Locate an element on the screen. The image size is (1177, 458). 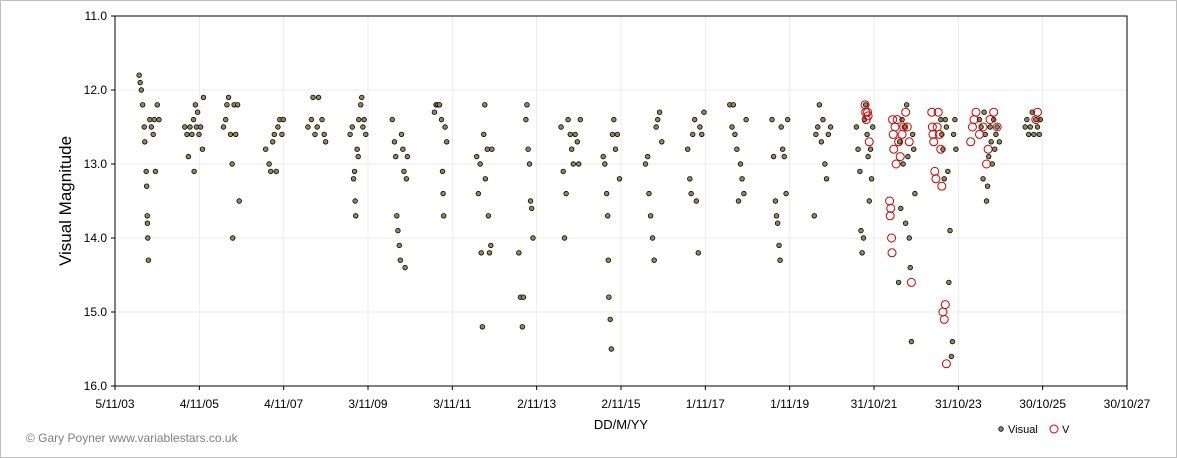
y-tick-label: 12.0 is located at coordinates (96, 90).